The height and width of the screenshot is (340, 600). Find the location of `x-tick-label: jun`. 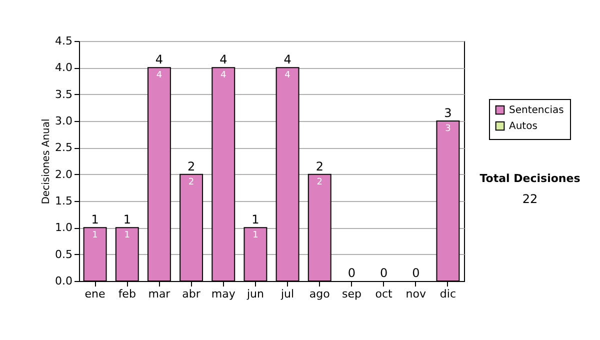

x-tick-label: jun is located at coordinates (255, 294).